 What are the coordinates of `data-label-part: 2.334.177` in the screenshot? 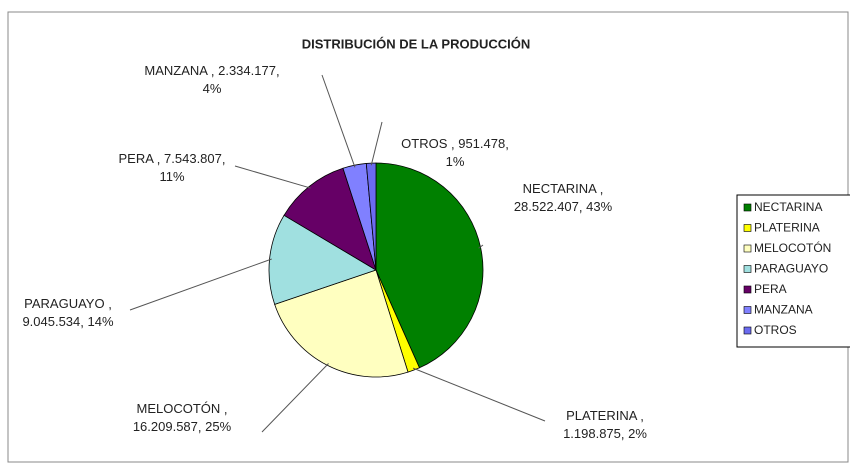 It's located at (247, 70).